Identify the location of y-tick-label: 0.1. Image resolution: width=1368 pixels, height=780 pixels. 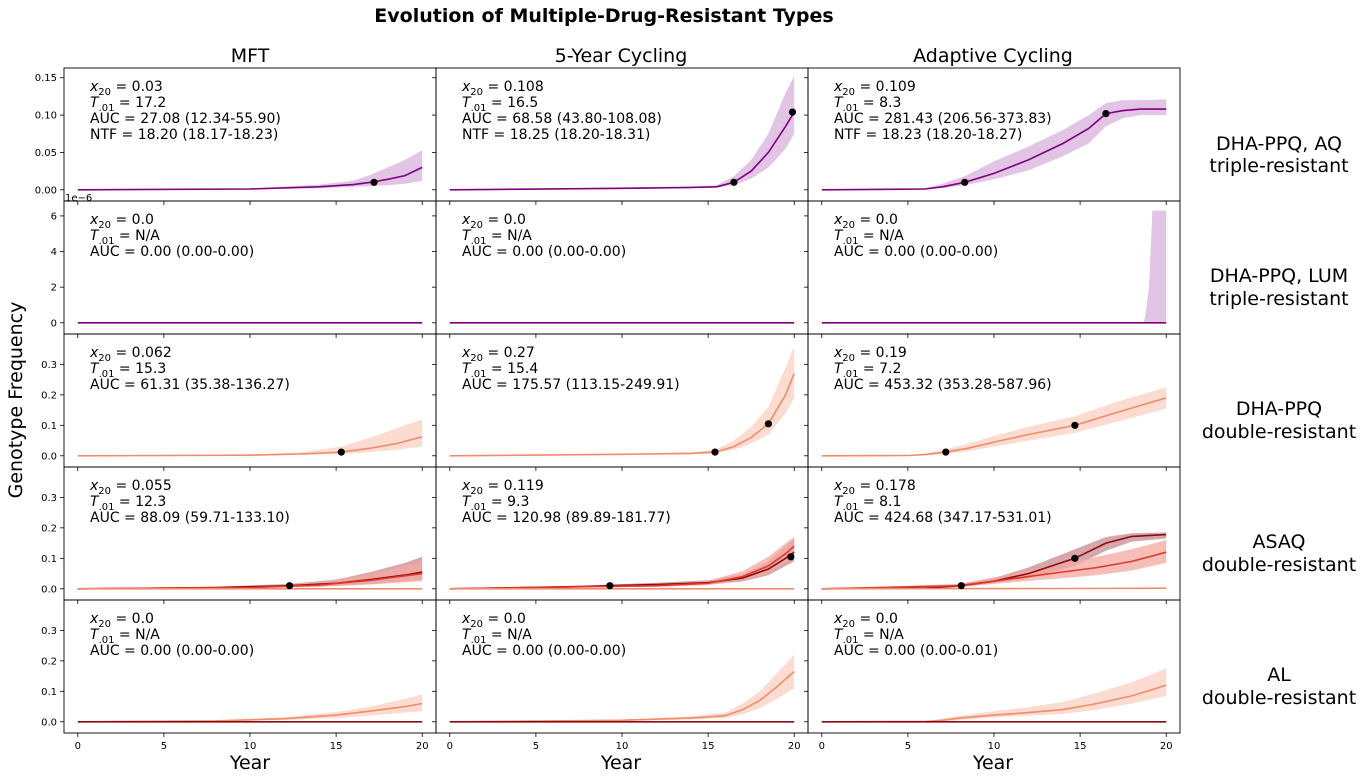
(49, 692).